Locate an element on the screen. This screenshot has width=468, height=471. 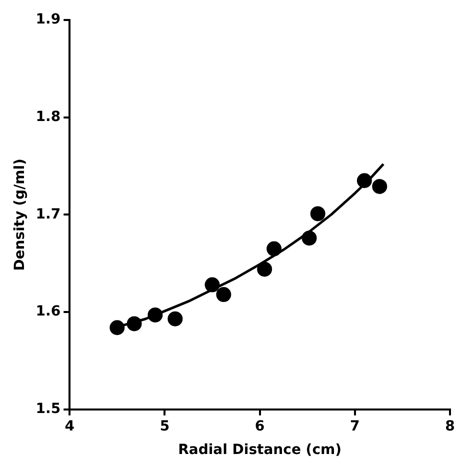
x-axis-title: Radial Distance (cm) is located at coordinates (260, 450).